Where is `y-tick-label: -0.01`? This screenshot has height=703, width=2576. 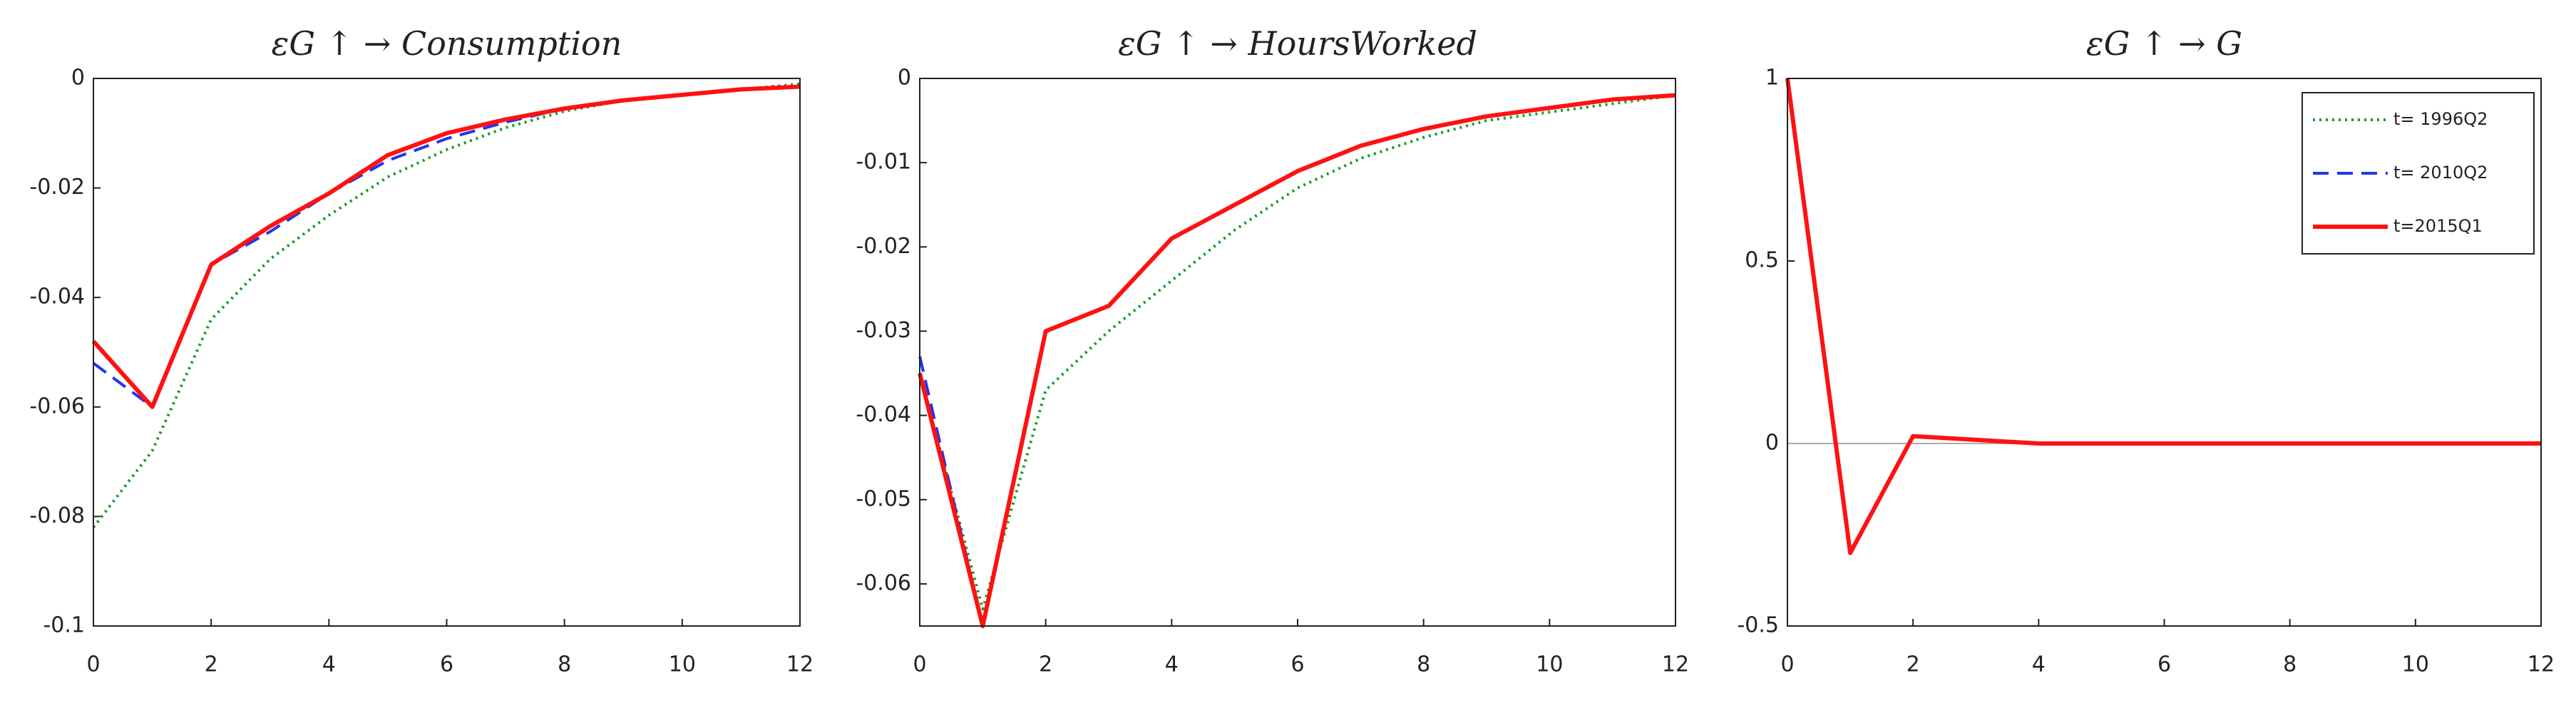
y-tick-label: -0.01 is located at coordinates (883, 162).